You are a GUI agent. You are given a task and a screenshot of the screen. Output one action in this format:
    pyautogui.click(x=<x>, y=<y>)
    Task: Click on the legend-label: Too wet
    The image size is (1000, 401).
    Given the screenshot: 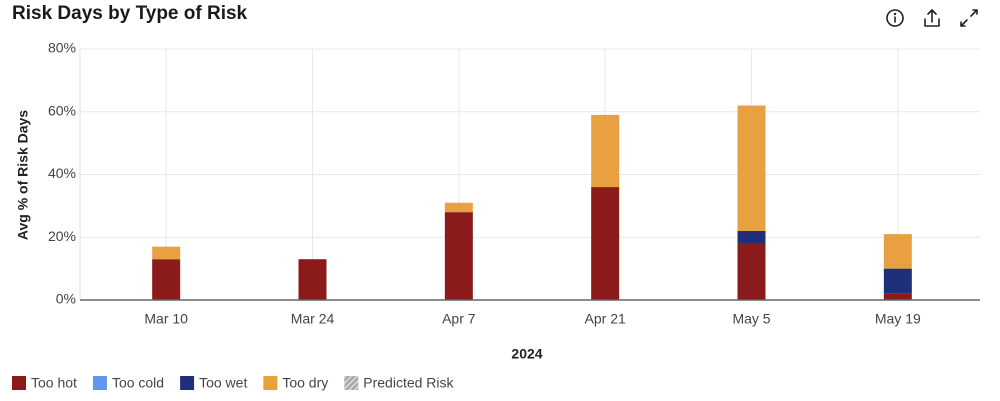 What is the action you would take?
    pyautogui.click(x=223, y=383)
    